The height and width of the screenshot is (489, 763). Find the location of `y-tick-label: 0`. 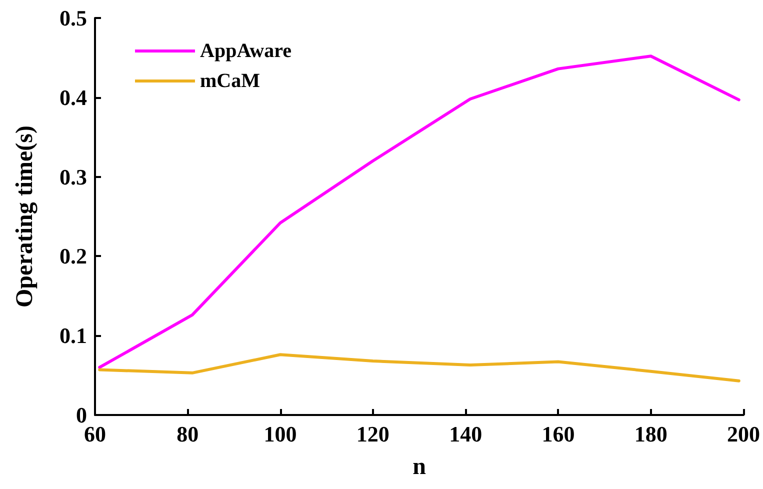

y-tick-label: 0 is located at coordinates (81, 415).